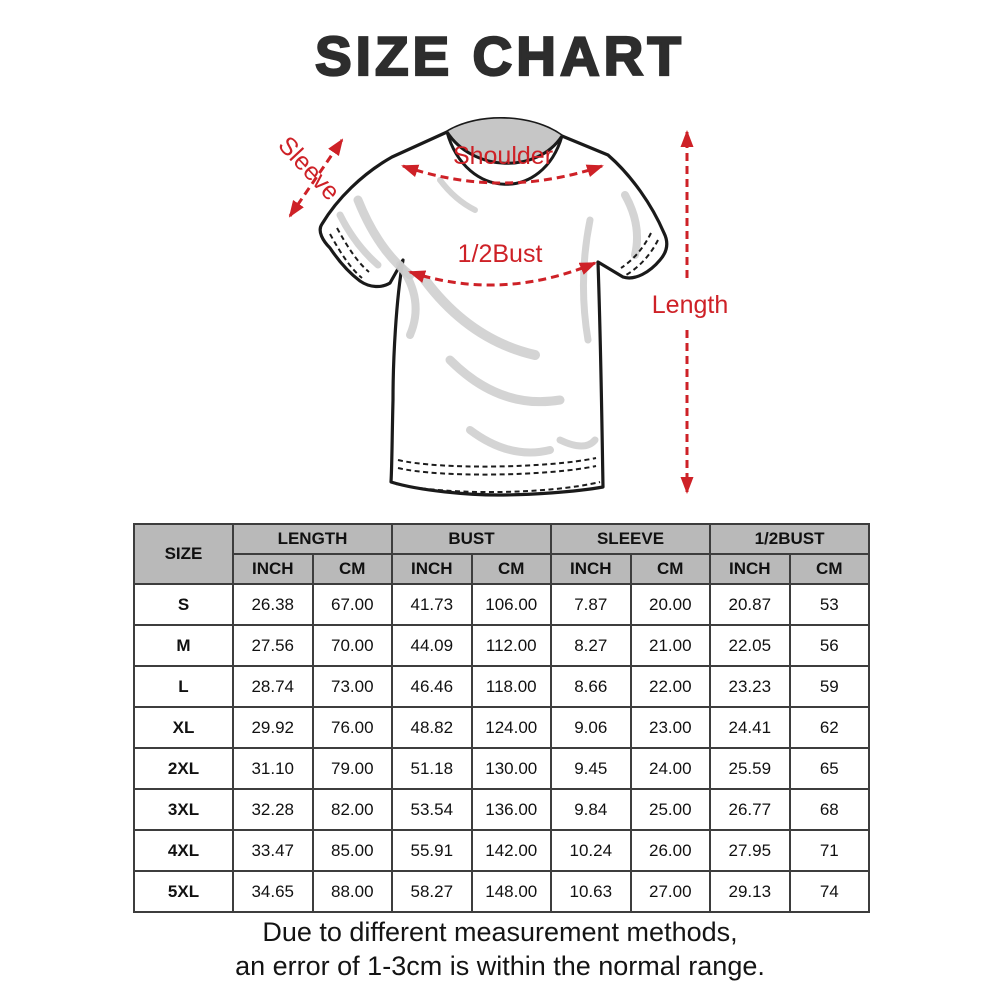 Image resolution: width=1000 pixels, height=1000 pixels. Describe the element at coordinates (750, 686) in the screenshot. I see `measurement-cell: 23.23` at that location.